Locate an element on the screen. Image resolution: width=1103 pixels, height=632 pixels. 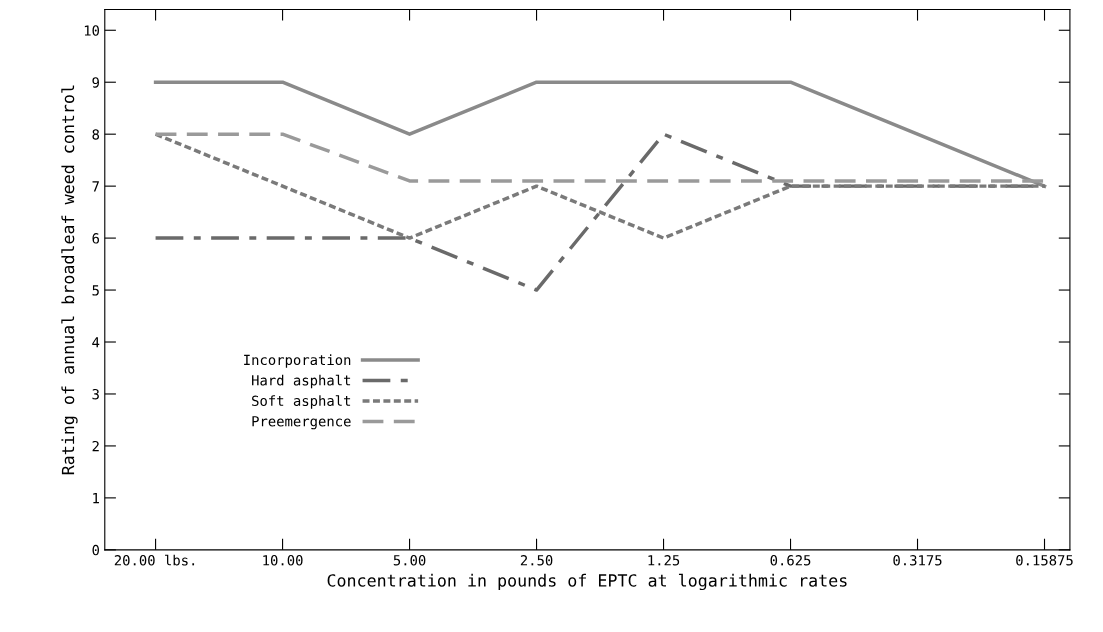
x-tick-label: 2.50 is located at coordinates (536, 560).